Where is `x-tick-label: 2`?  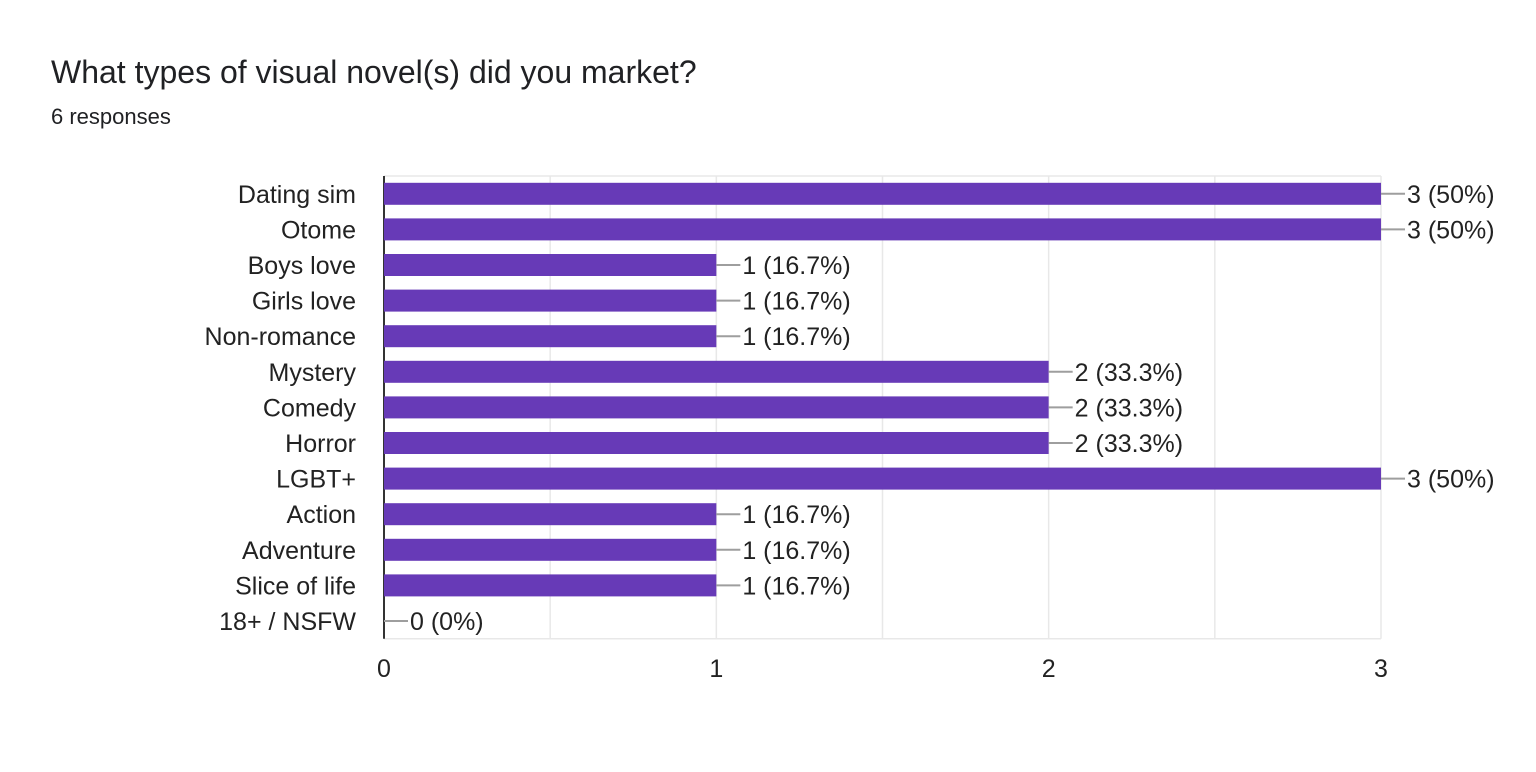
x-tick-label: 2 is located at coordinates (1049, 669).